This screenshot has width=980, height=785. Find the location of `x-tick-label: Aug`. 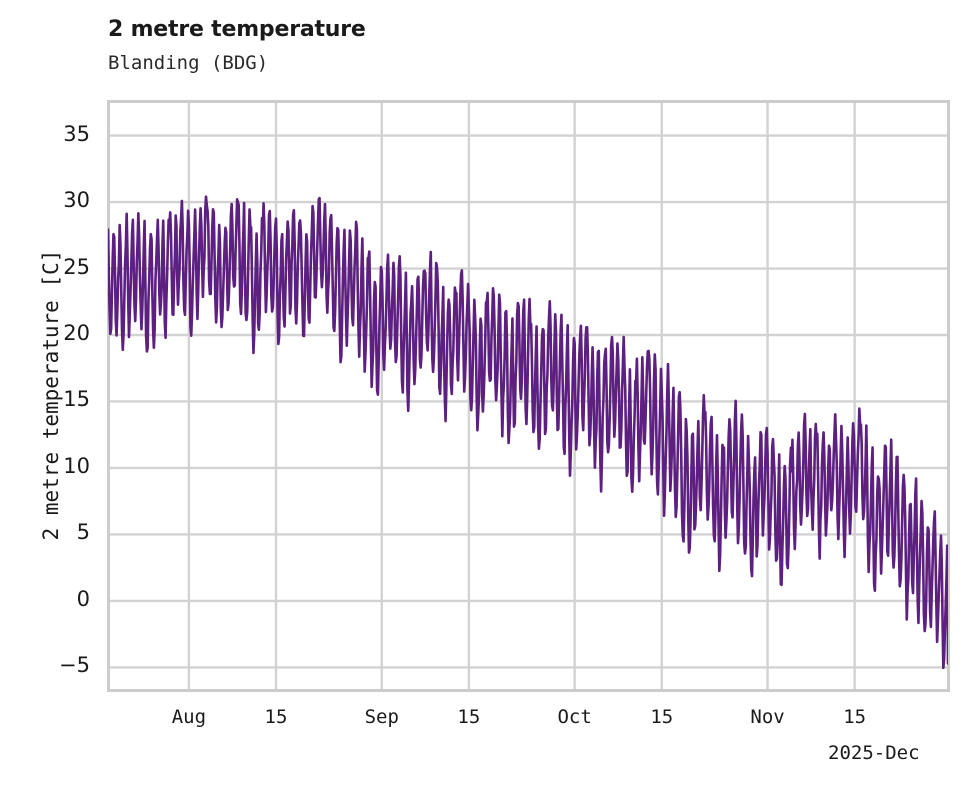

x-tick-label: Aug is located at coordinates (189, 717).